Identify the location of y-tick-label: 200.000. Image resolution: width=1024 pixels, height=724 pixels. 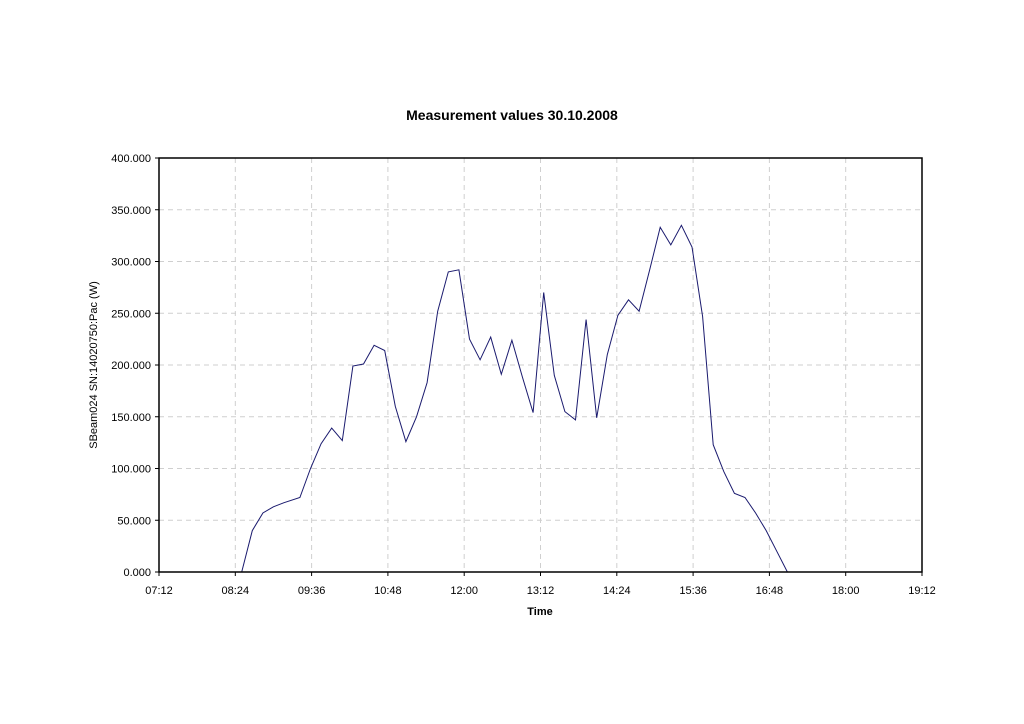
(131, 366).